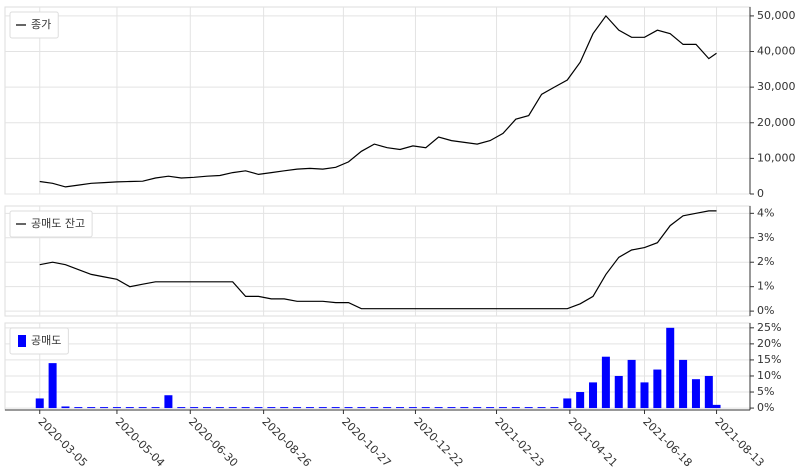 The height and width of the screenshot is (470, 800). Describe the element at coordinates (519, 442) in the screenshot. I see `x-tick-label: 2021-02-23` at that location.